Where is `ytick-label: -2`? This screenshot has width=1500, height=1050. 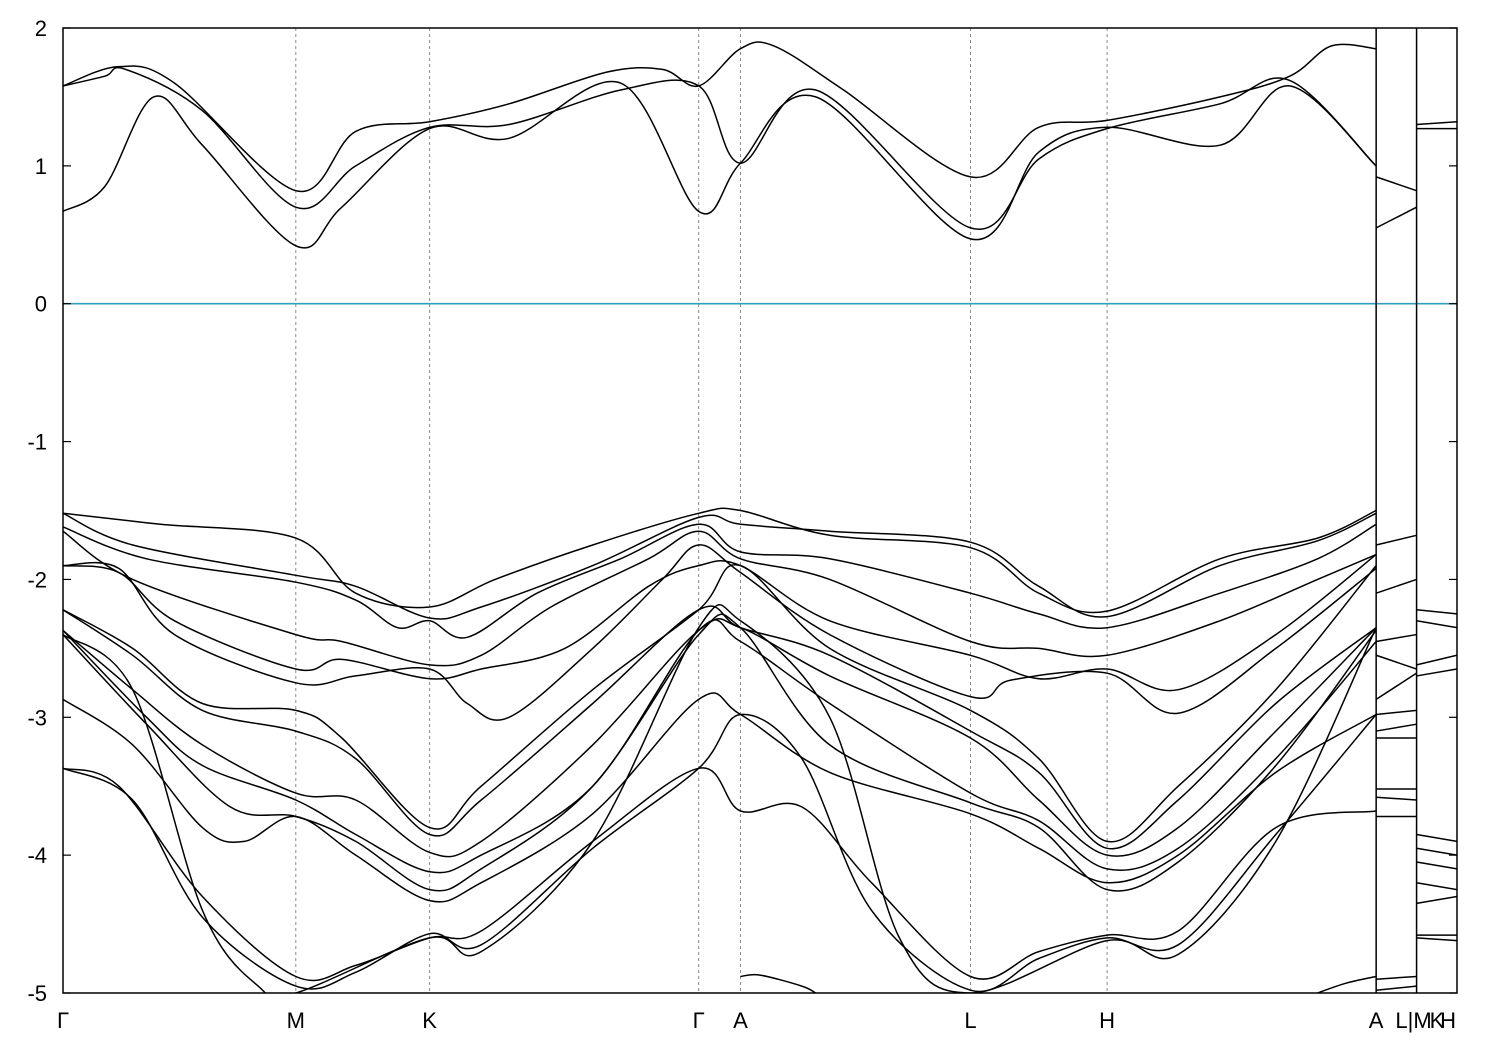
ytick-label: -2 is located at coordinates (37, 579).